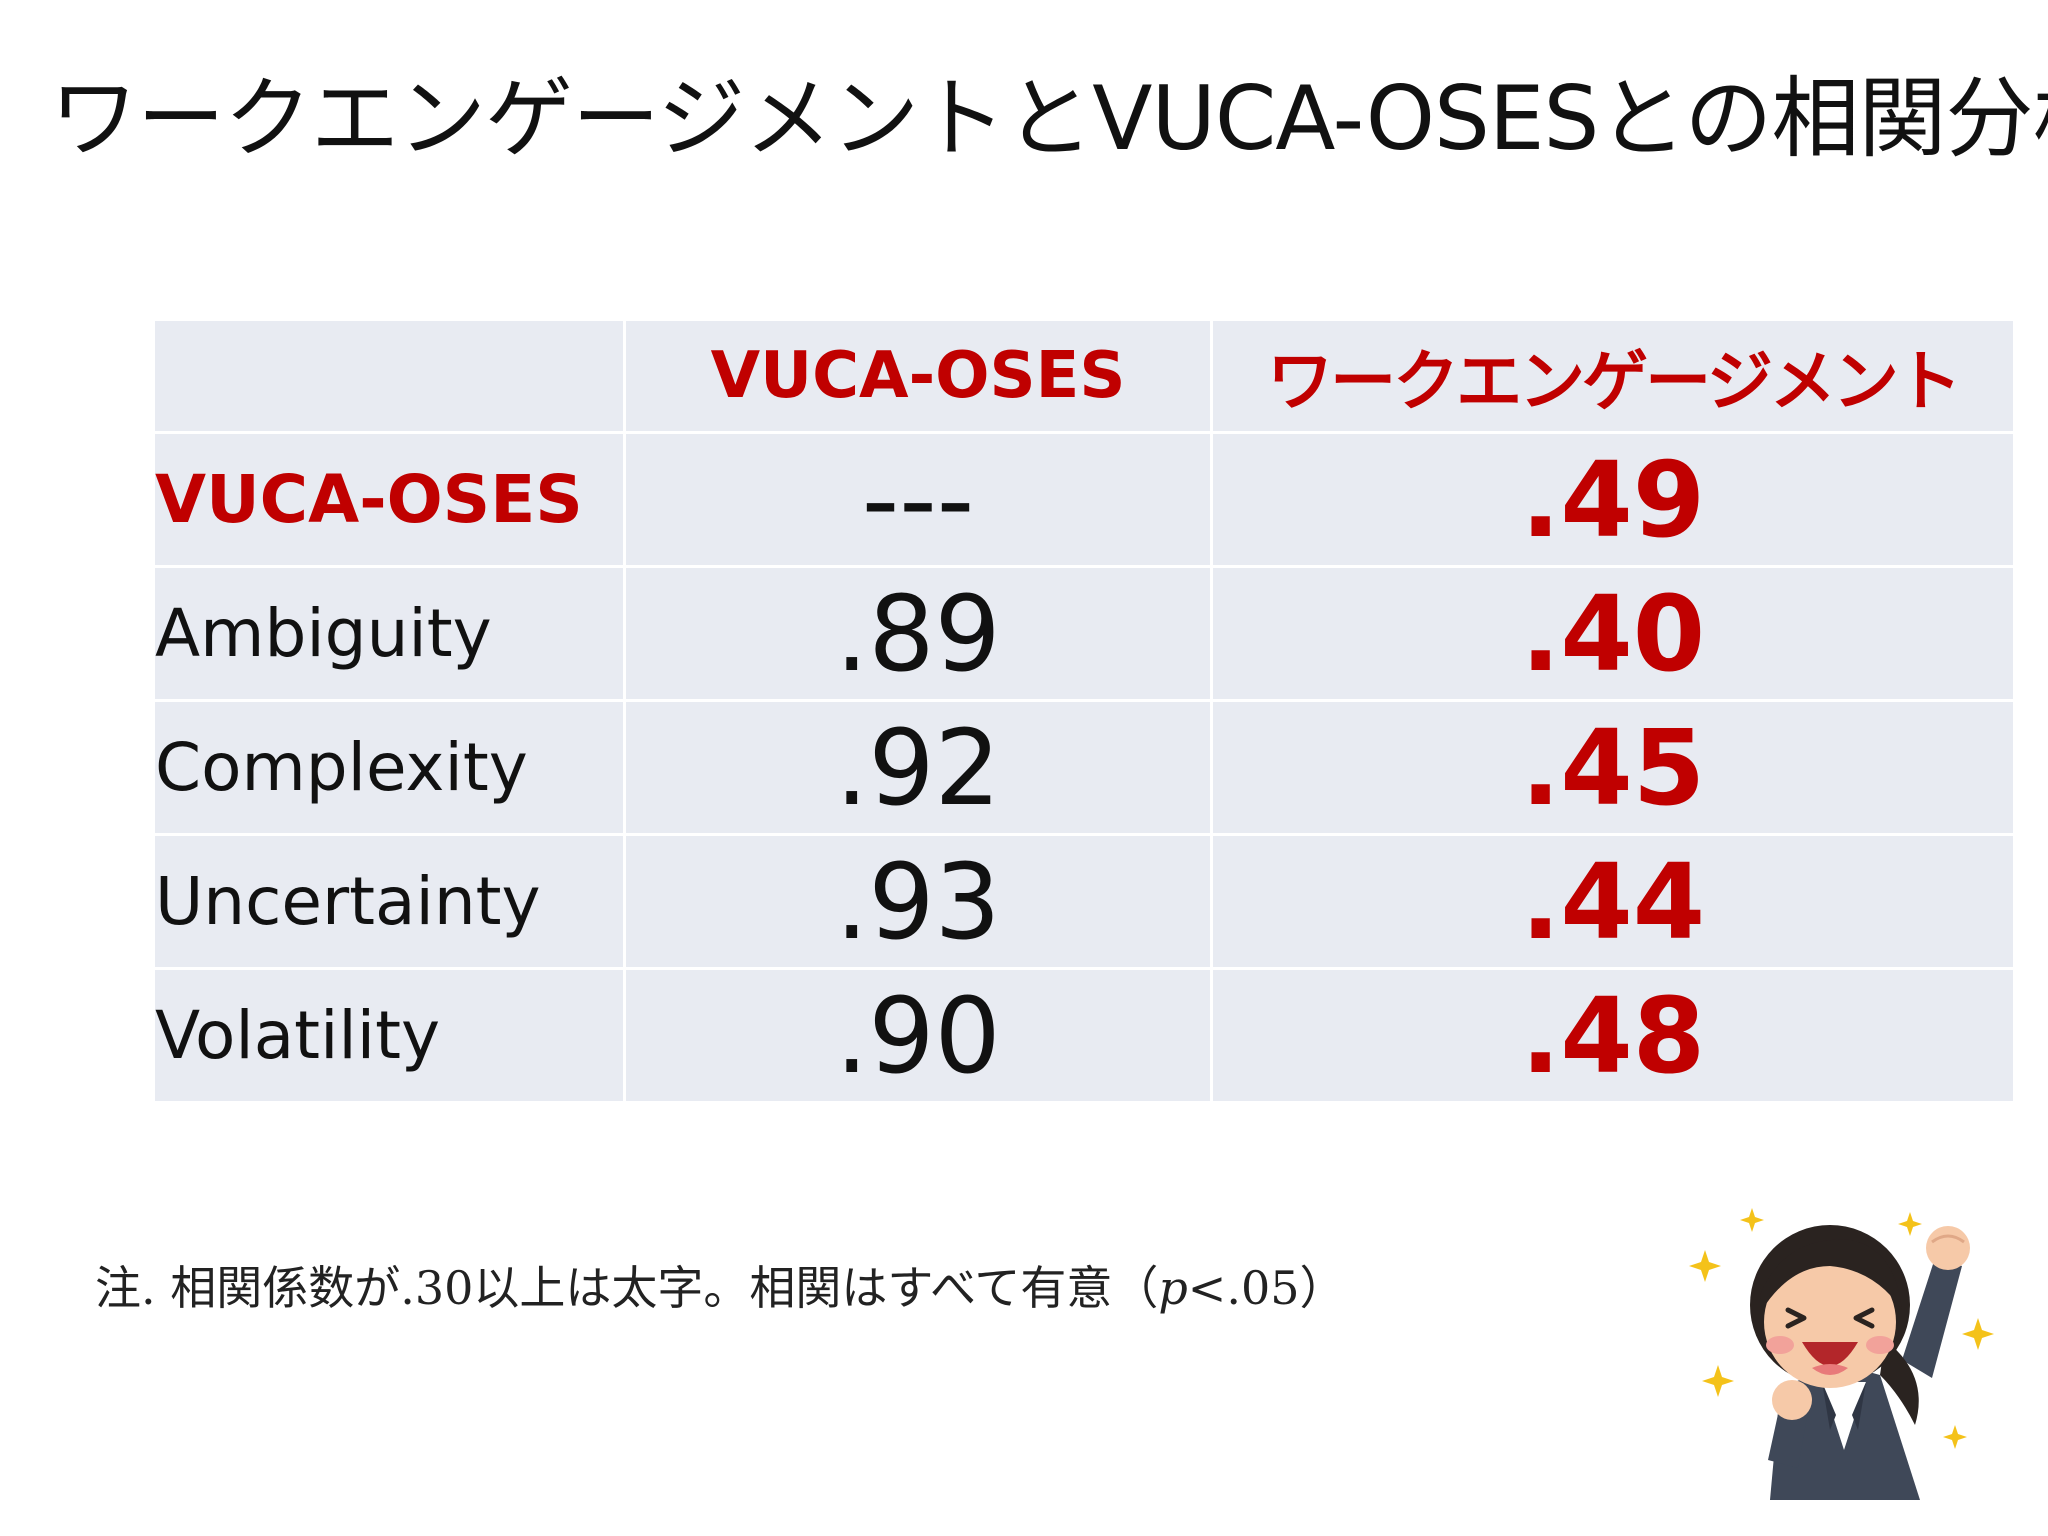  Describe the element at coordinates (918, 499) in the screenshot. I see `cell-vuca-value: ---` at that location.